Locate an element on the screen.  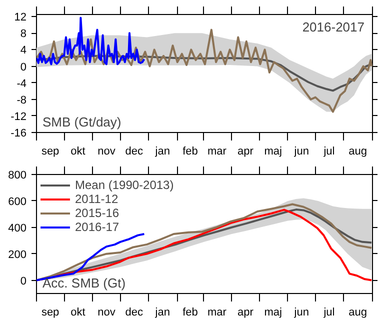
y-tick-label: 8 is located at coordinates (23, 34).